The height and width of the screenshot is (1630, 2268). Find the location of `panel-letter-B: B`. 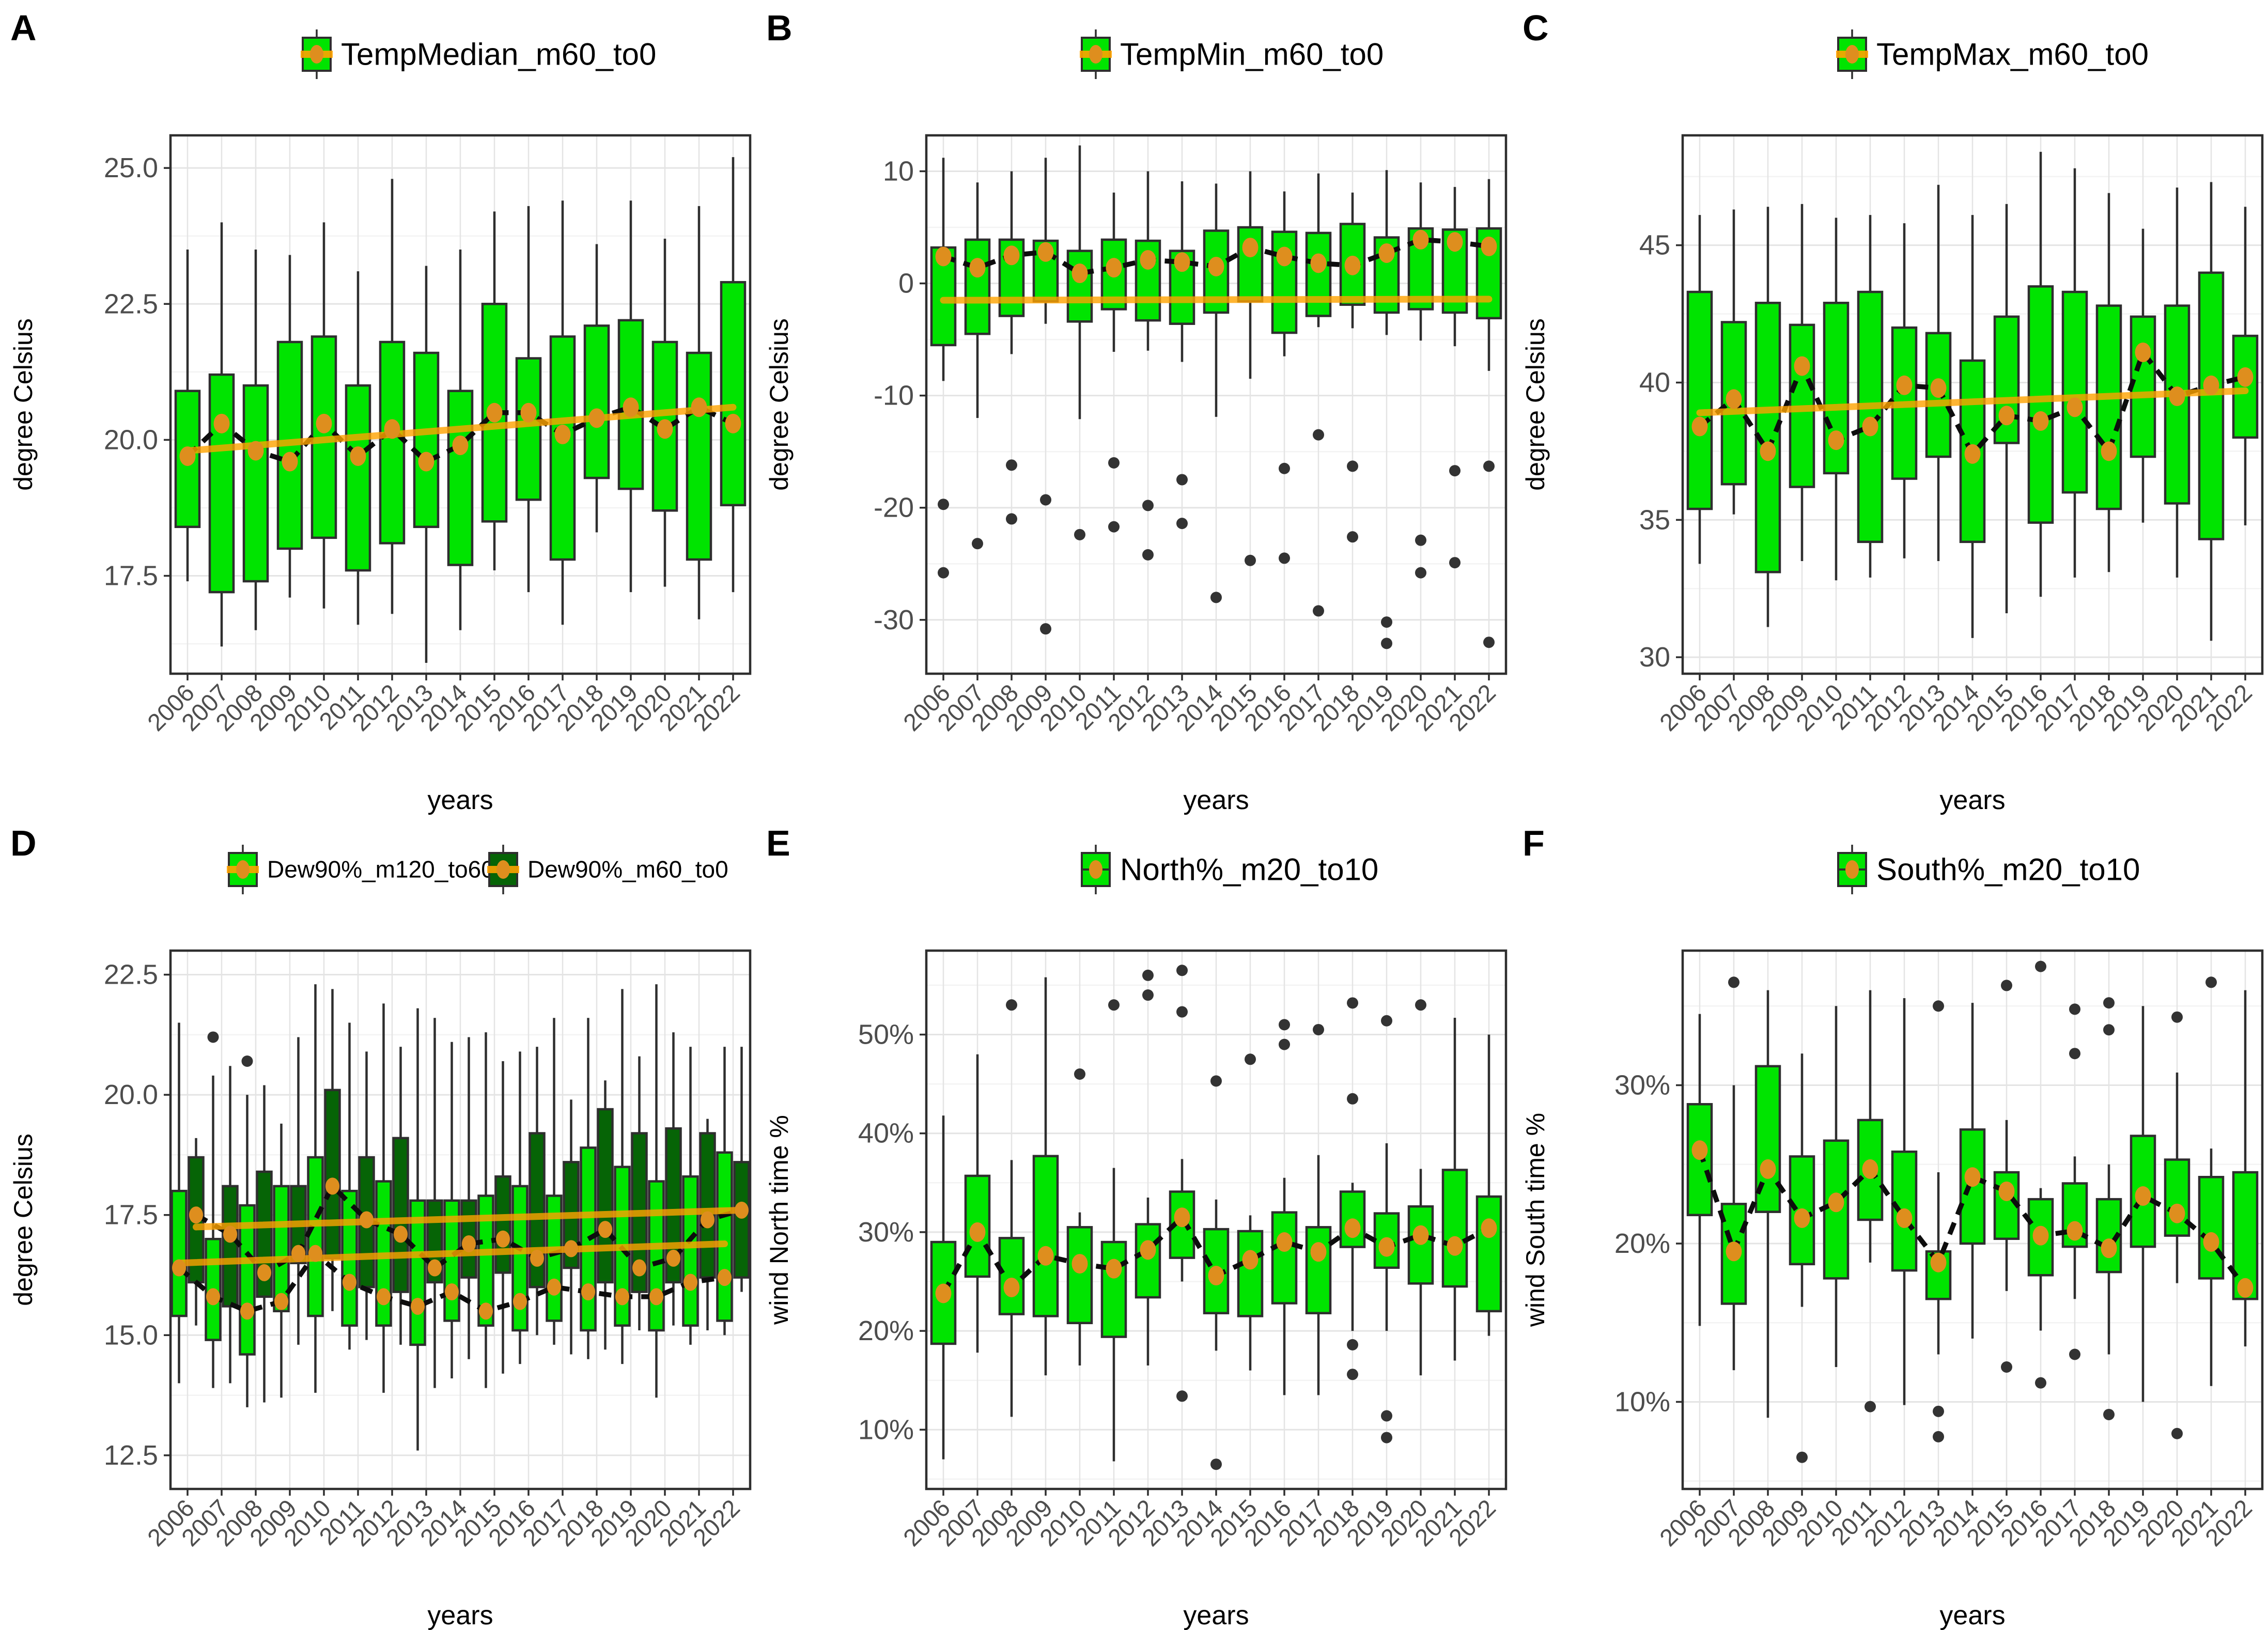

panel-letter-B: B is located at coordinates (779, 28).